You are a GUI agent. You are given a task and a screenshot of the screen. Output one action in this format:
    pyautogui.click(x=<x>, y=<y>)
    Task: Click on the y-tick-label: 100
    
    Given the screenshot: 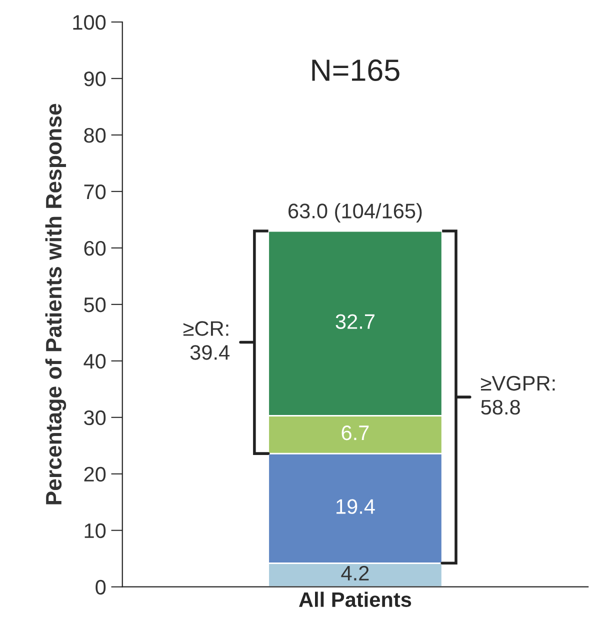 What is the action you would take?
    pyautogui.click(x=89, y=22)
    